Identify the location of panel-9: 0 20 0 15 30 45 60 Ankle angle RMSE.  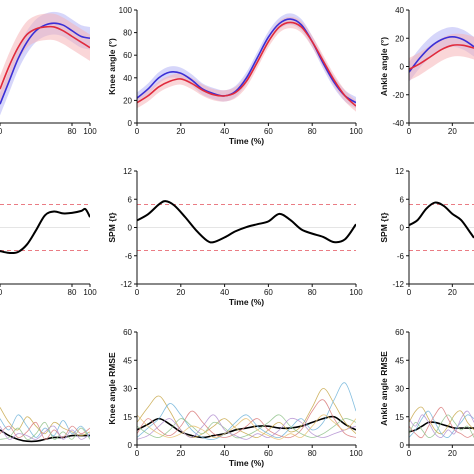
(426, 393).